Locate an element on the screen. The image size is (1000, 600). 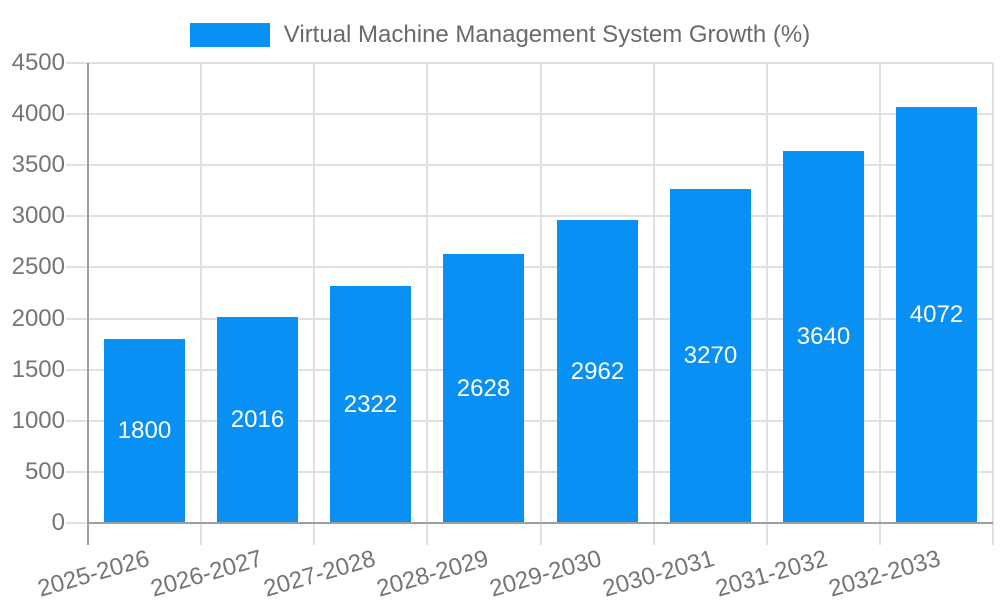
bar-value-label: 4072 is located at coordinates (936, 314).